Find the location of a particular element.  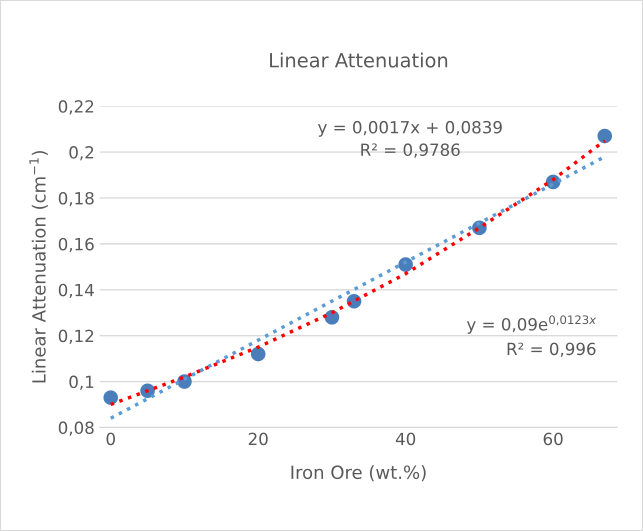

chart-title: Linear Attenuation is located at coordinates (359, 60).